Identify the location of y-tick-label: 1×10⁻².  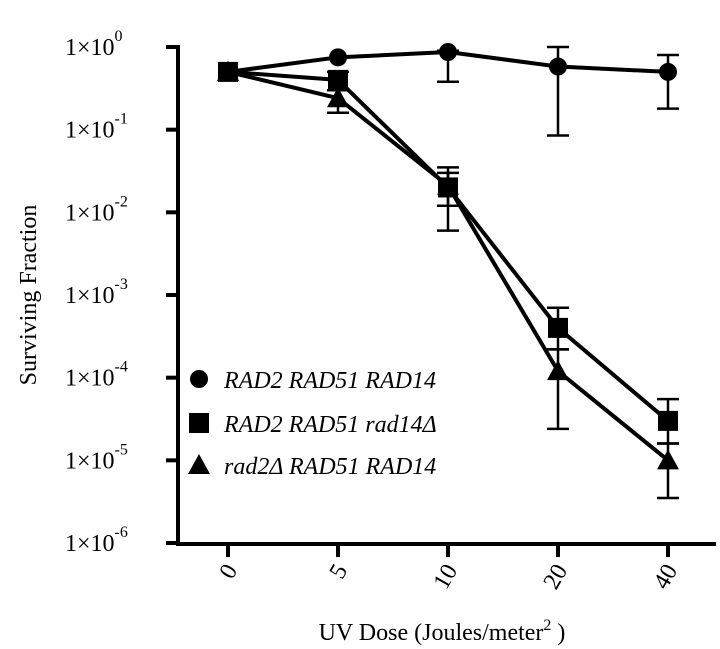
(96, 209).